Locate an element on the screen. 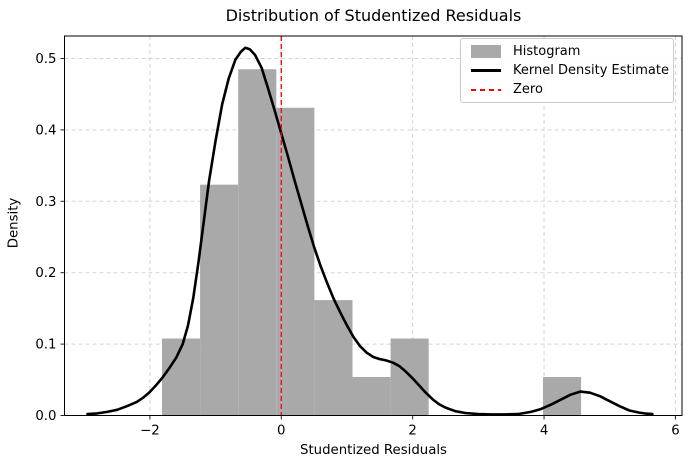 Image resolution: width=691 pixels, height=470 pixels. legend-item-kde: Kernel Density Estimate is located at coordinates (567, 70).